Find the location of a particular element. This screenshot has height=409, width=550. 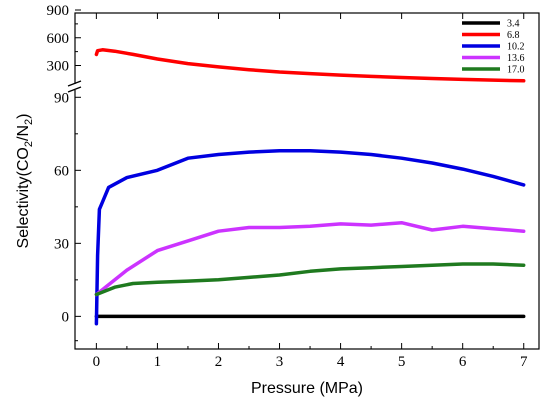

y-lower-tick-label: 60 is located at coordinates (61, 171).